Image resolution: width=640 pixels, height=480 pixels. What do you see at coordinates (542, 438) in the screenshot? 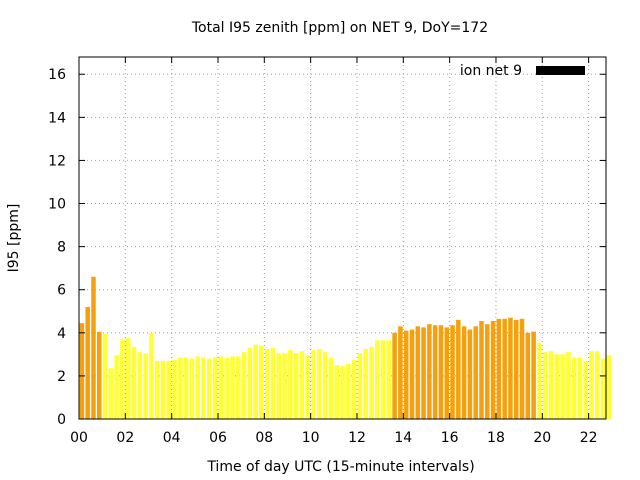
I see `x-tick-label: 20` at bounding box center [542, 438].